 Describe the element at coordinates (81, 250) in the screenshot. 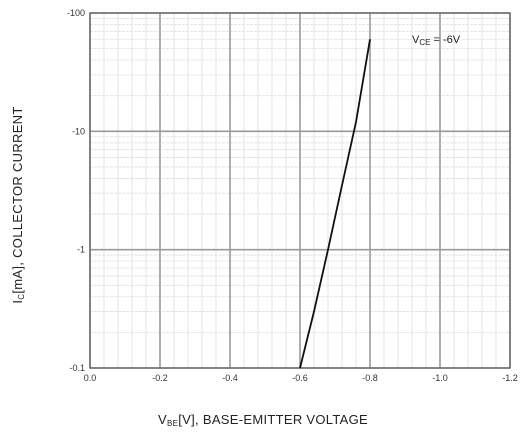

I see `y-tick-label: -1` at that location.